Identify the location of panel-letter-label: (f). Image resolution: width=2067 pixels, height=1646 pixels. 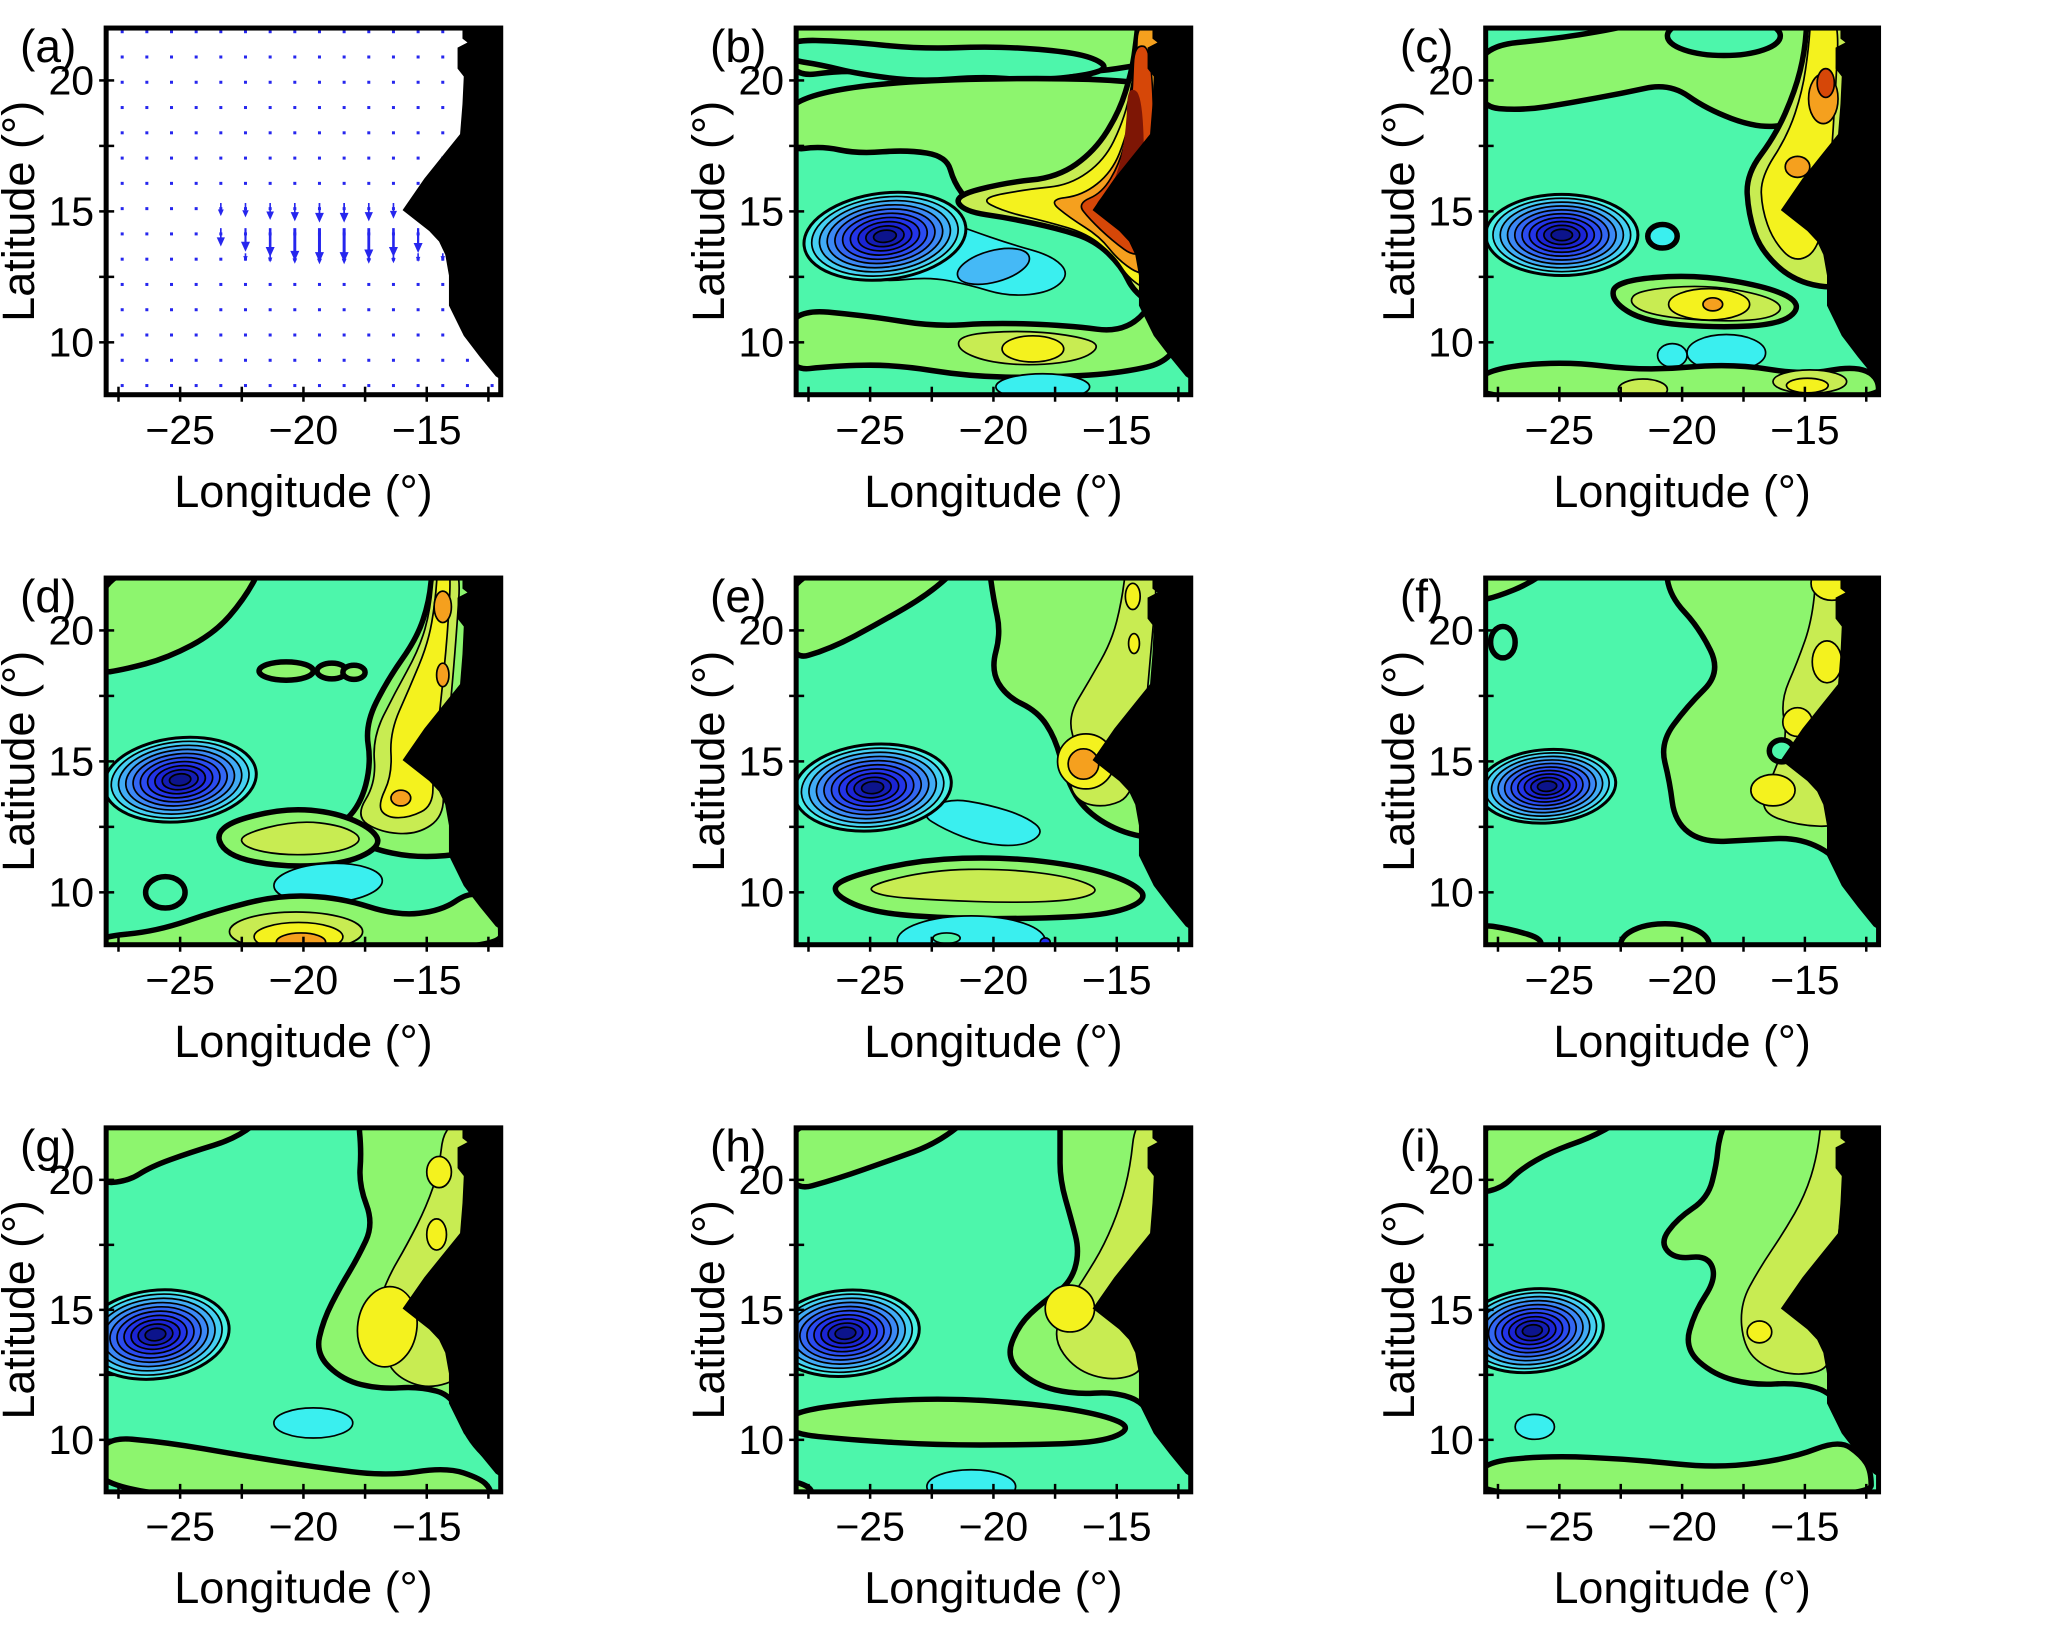
(1421, 596).